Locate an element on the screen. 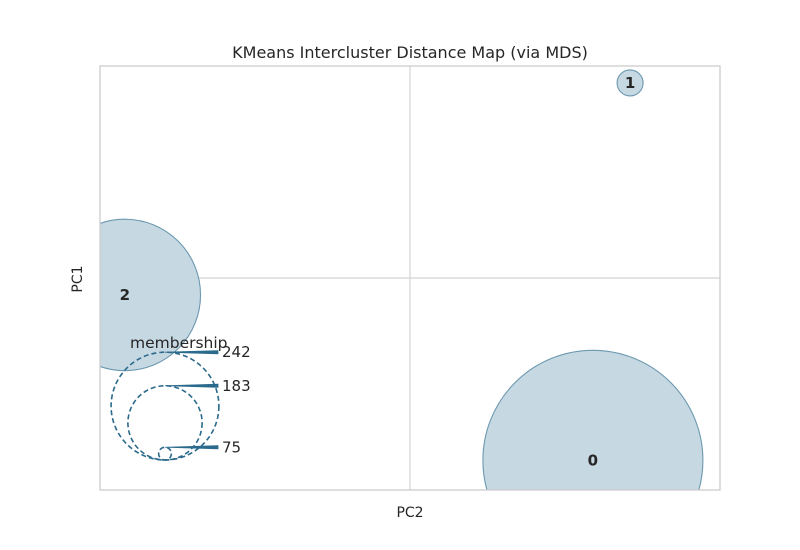 This screenshot has height=550, width=800. cluster-0-circle is located at coordinates (593, 419).